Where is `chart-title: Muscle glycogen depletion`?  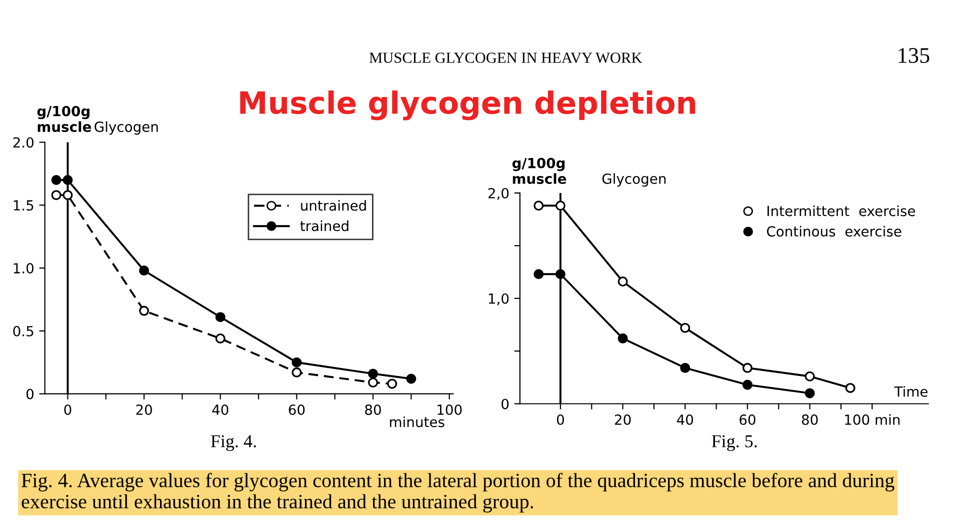 chart-title: Muscle glycogen depletion is located at coordinates (468, 105).